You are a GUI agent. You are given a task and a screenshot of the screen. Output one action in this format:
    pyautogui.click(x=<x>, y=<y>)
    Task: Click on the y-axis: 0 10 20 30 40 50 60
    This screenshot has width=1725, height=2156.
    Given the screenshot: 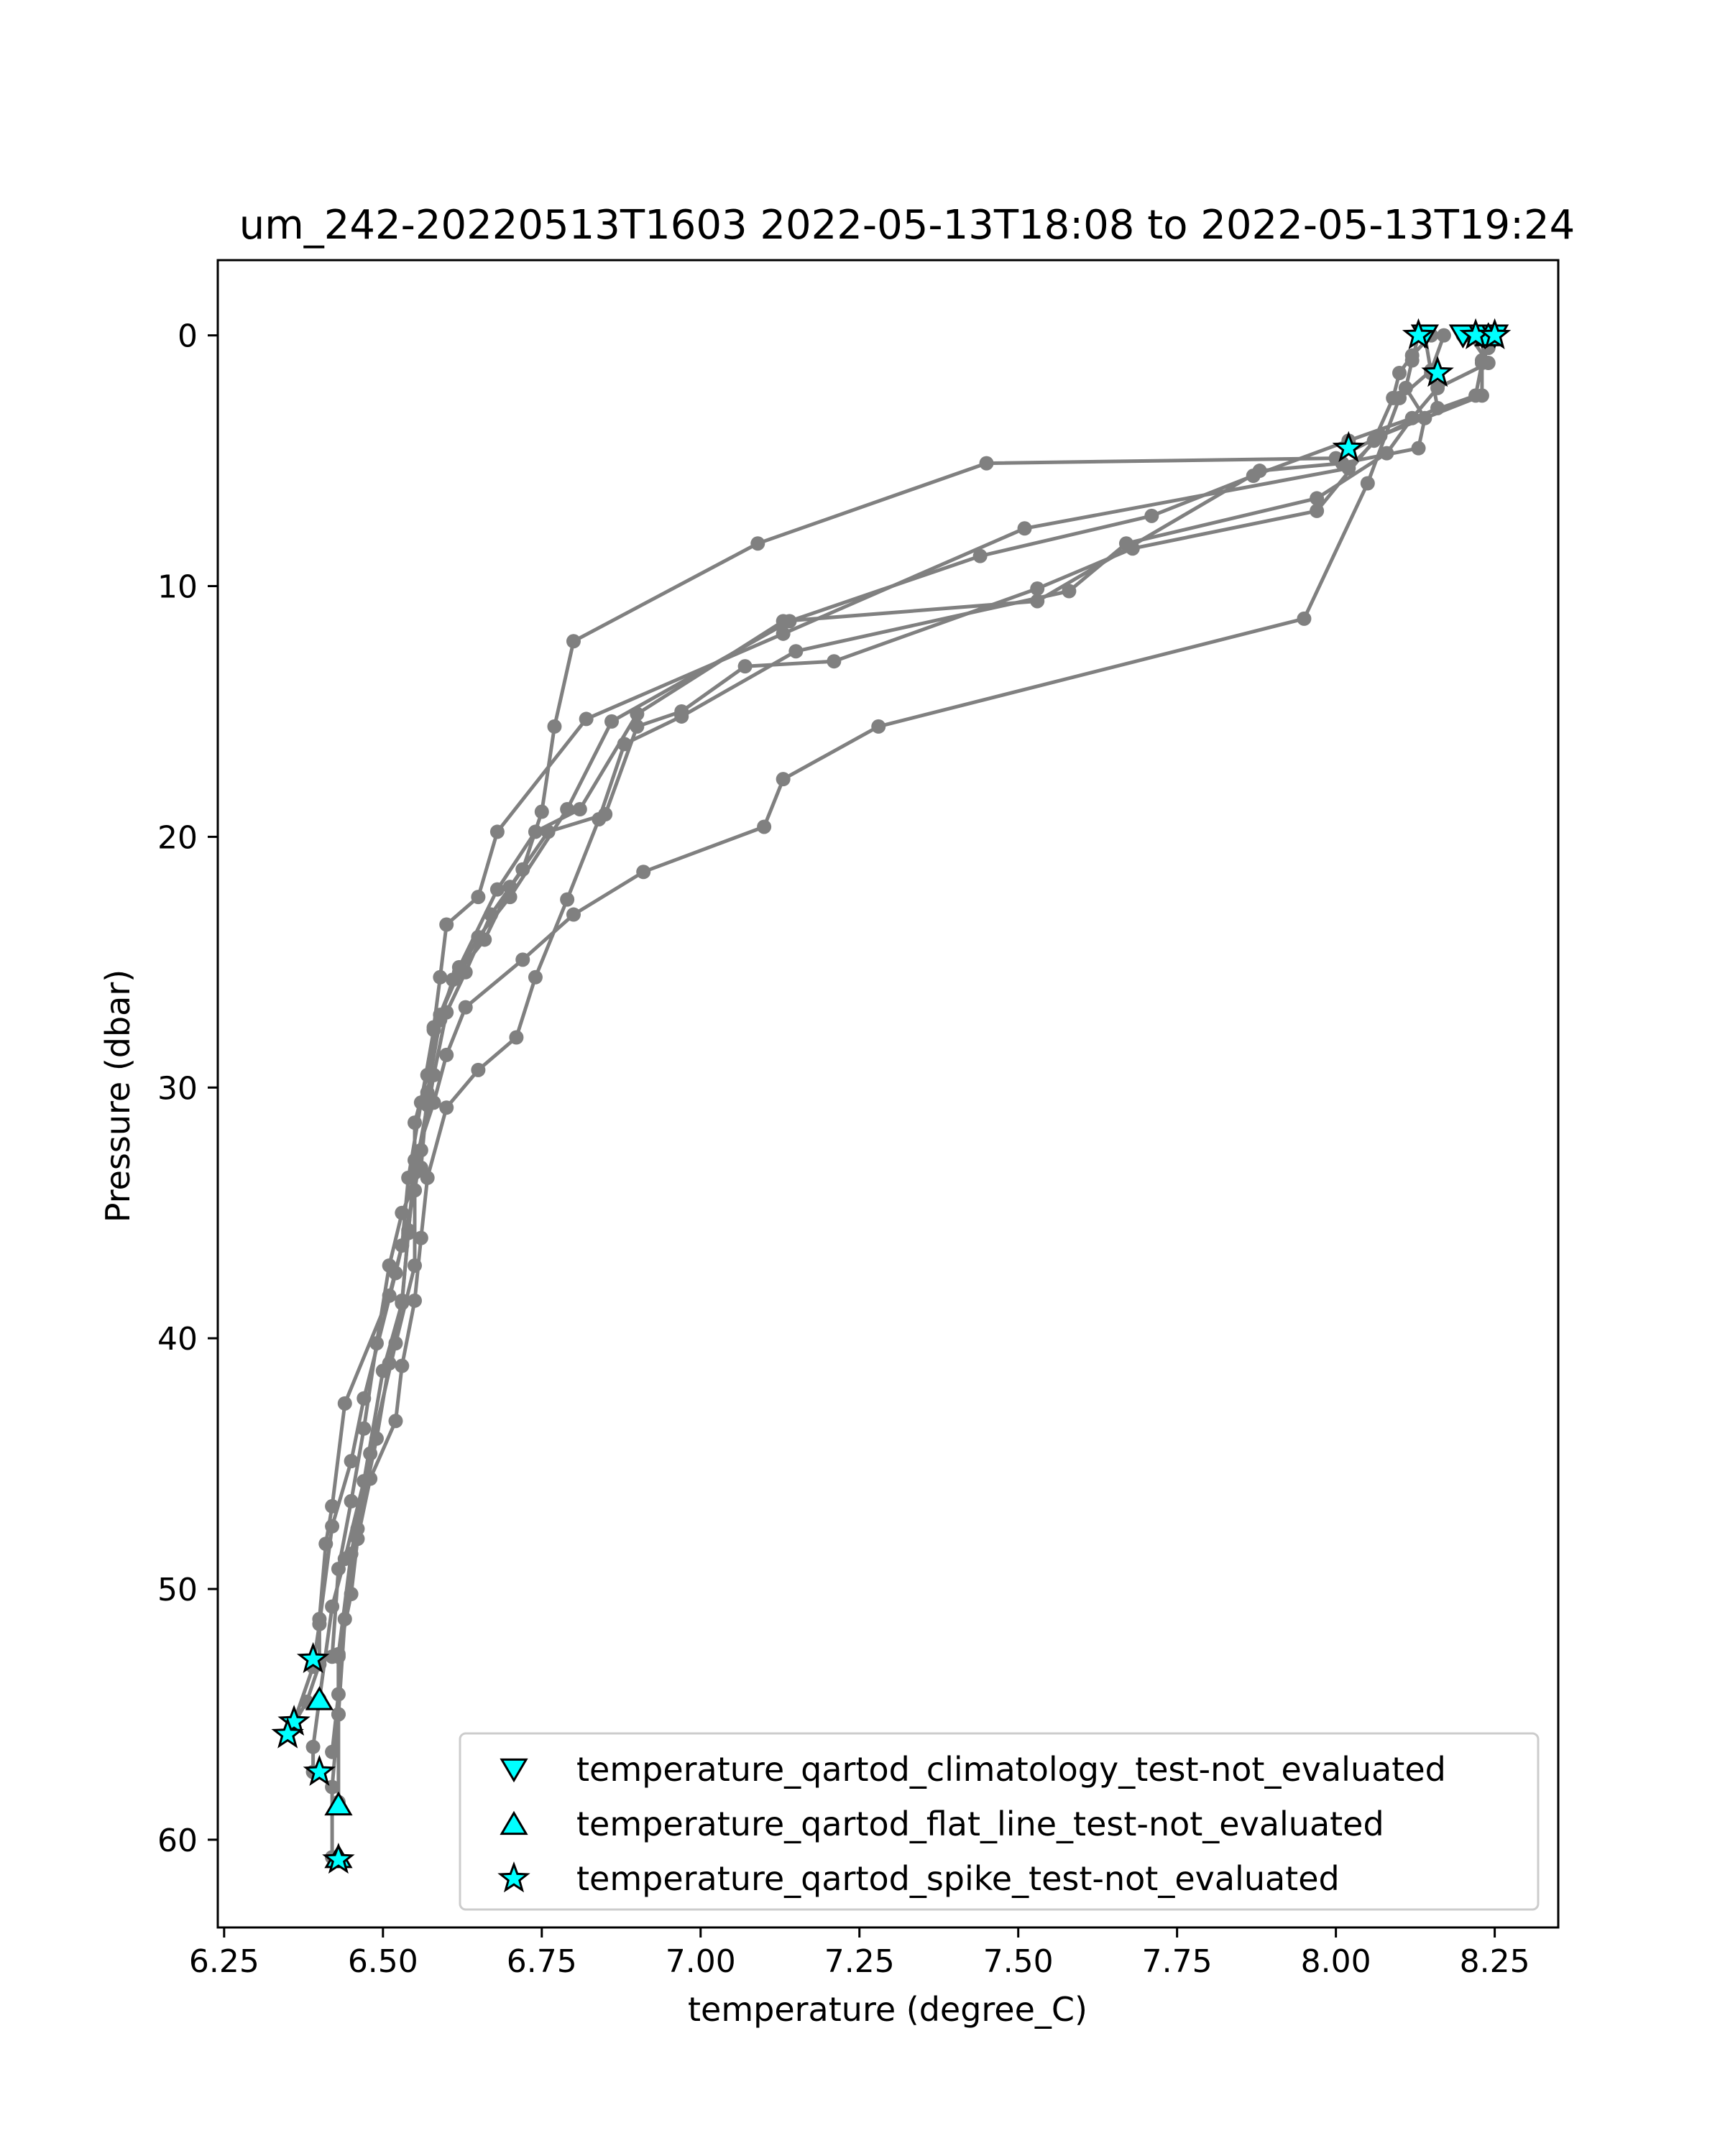 What is the action you would take?
    pyautogui.click(x=187, y=1088)
    